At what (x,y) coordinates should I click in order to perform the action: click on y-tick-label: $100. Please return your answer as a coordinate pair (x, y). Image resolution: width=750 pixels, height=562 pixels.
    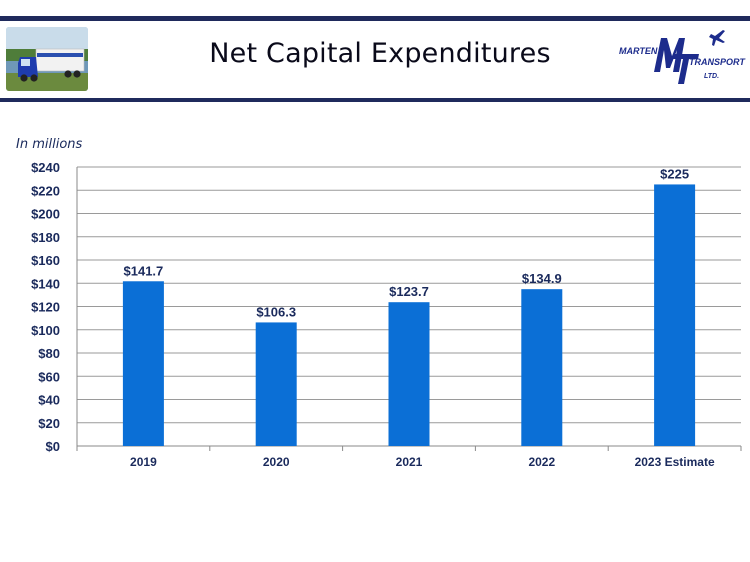
    Looking at the image, I should click on (45, 330).